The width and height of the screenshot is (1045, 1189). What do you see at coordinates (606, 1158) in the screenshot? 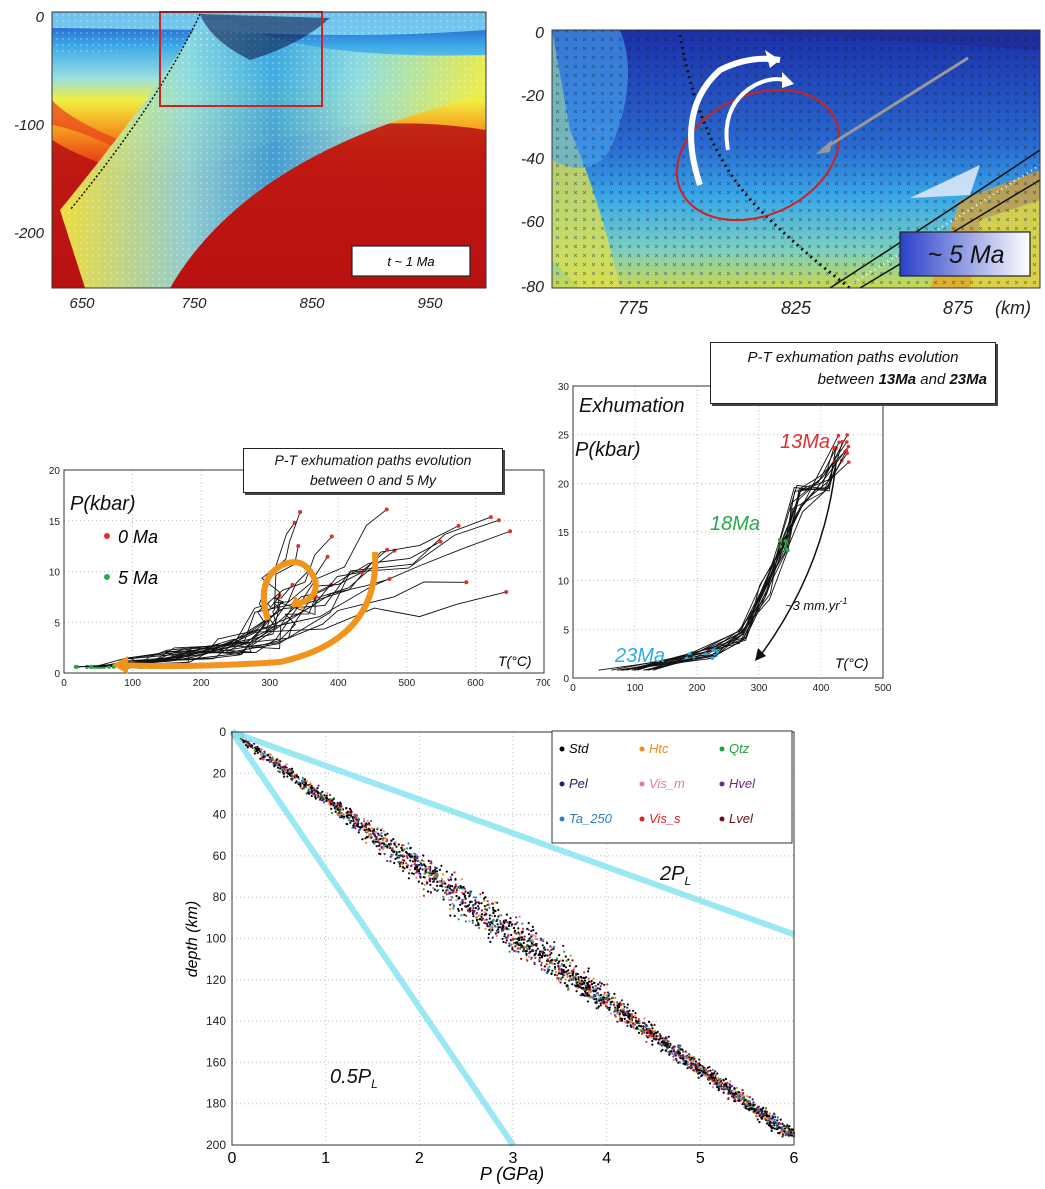
I see `x-tick: 4` at bounding box center [606, 1158].